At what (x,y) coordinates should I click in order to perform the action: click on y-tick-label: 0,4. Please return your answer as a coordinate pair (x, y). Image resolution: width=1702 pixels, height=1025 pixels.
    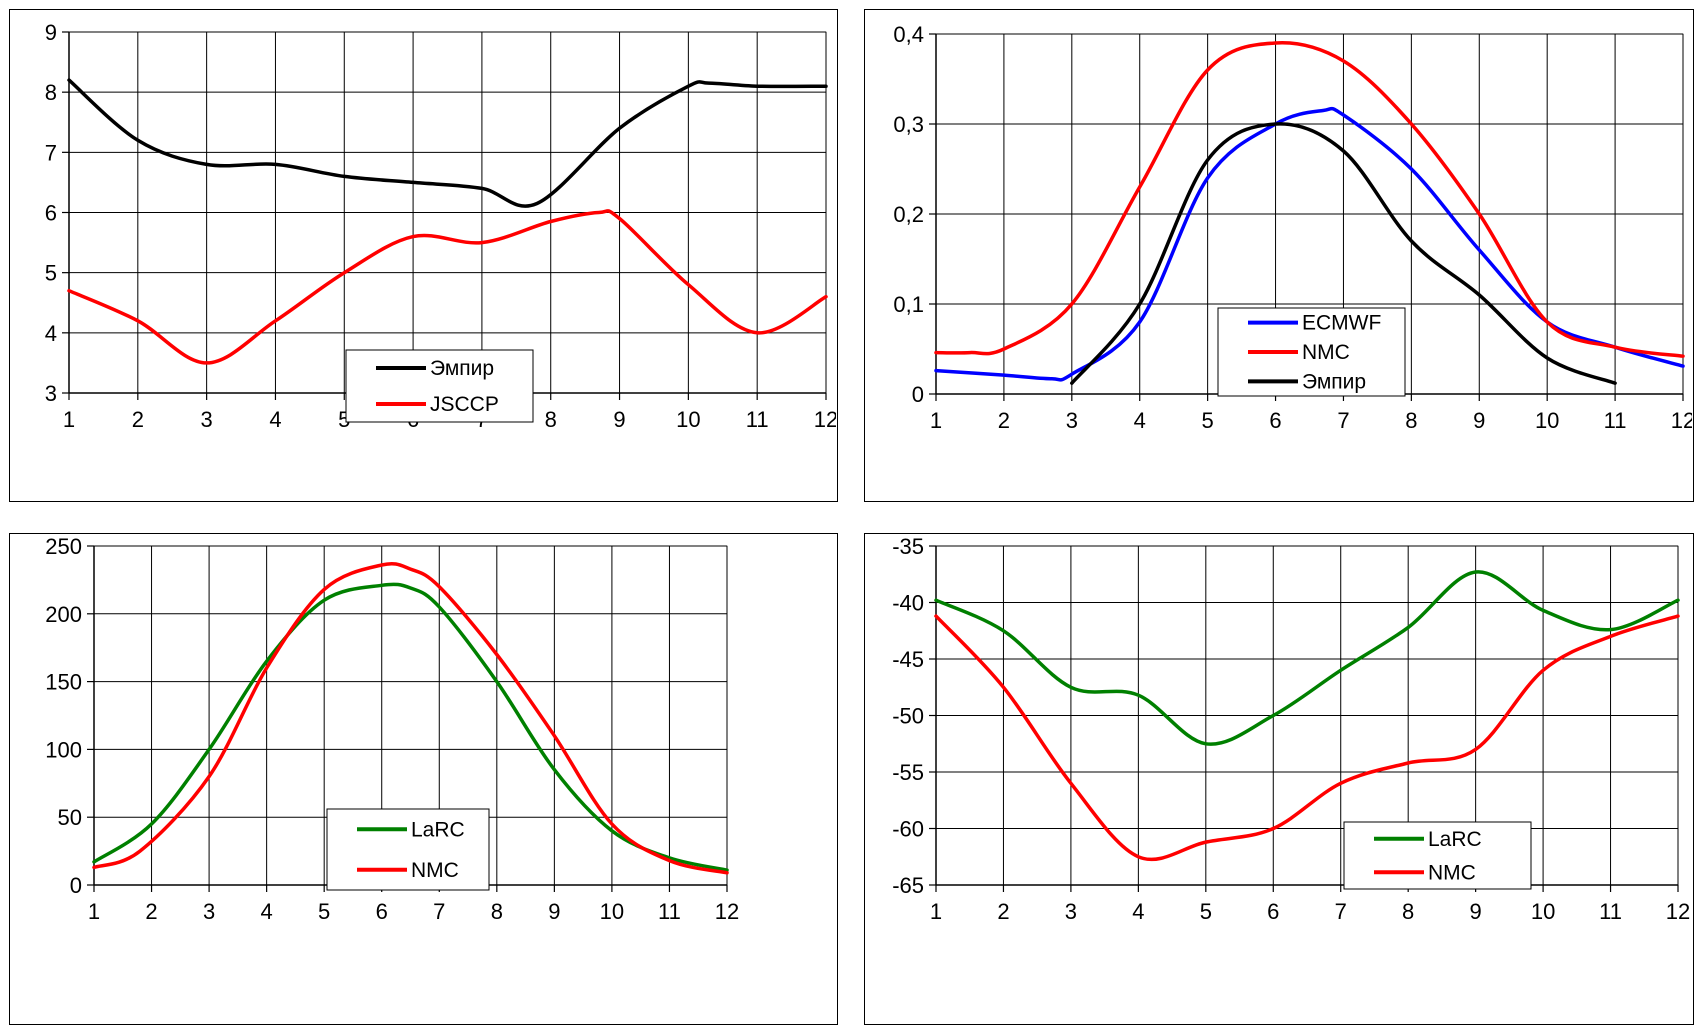
    Looking at the image, I should click on (908, 34).